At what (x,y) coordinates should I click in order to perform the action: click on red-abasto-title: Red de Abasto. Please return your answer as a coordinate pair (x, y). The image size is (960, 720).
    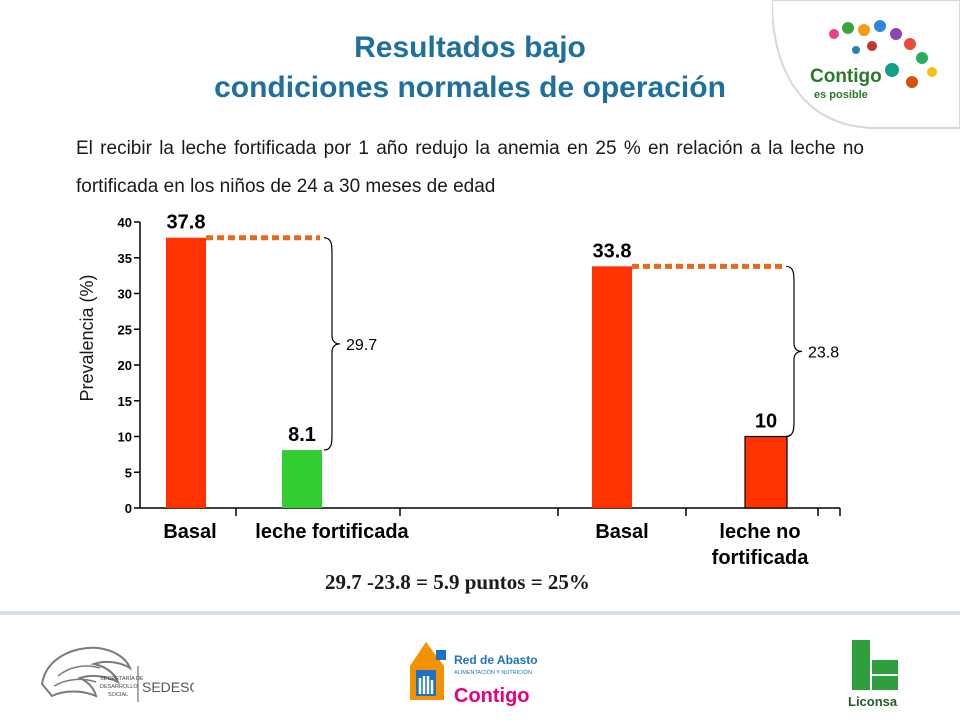
    Looking at the image, I should click on (496, 660).